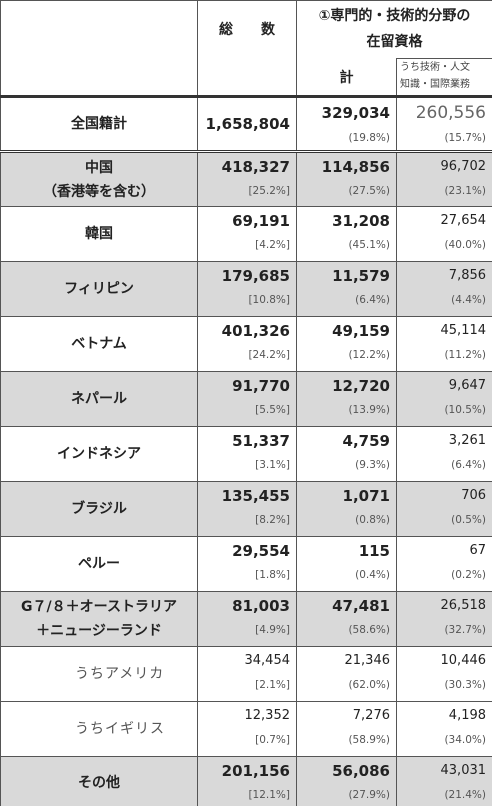  I want to click on header-sub: うち技術・人文 知識・国際業務, so click(443, 78).